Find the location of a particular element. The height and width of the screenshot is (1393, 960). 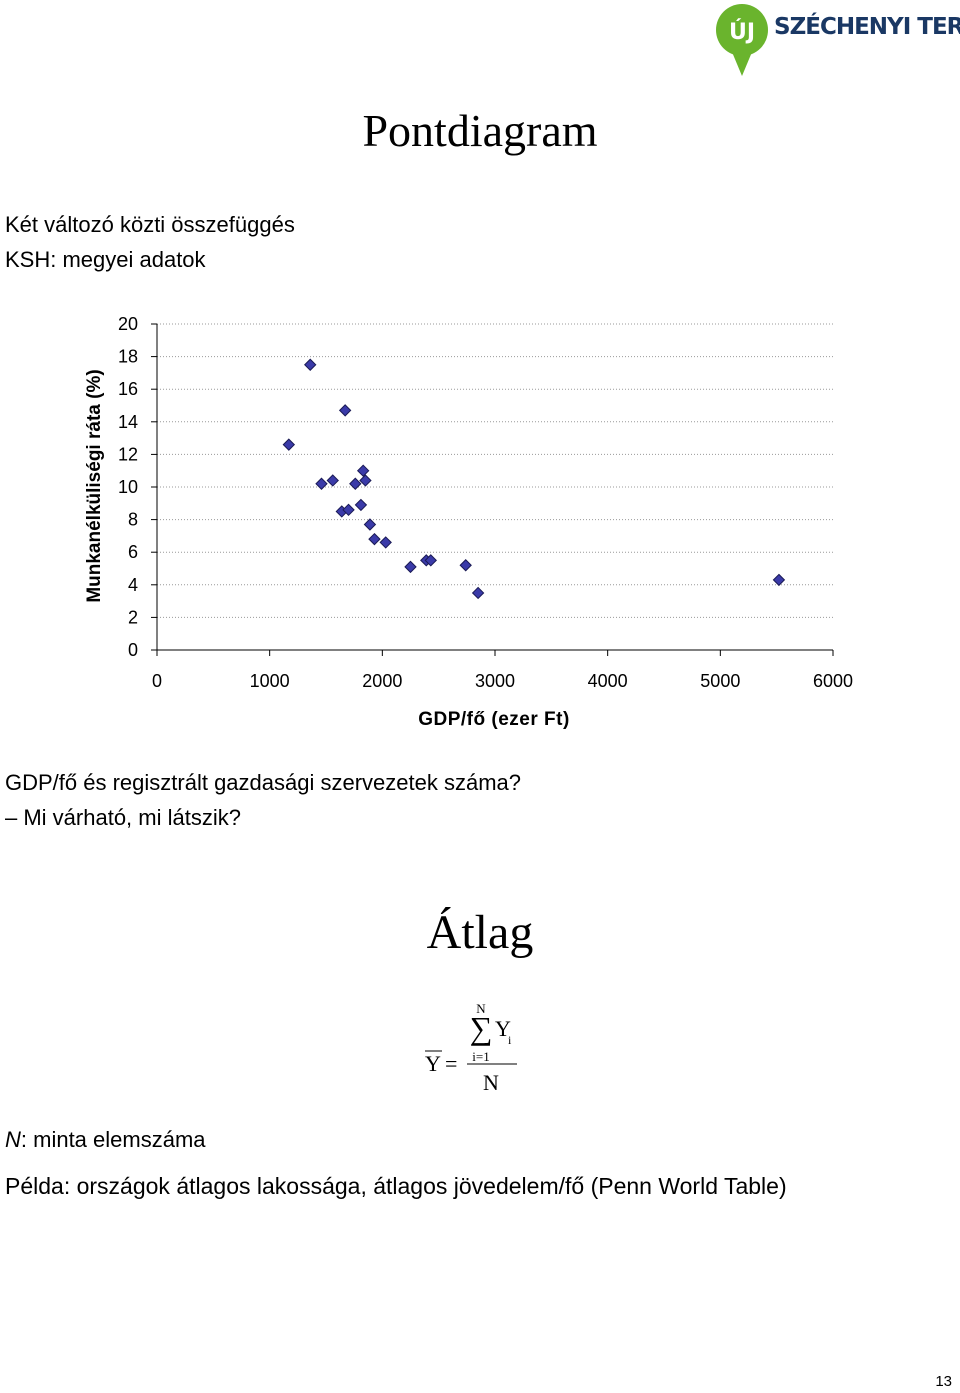

chart-points is located at coordinates (534, 479).